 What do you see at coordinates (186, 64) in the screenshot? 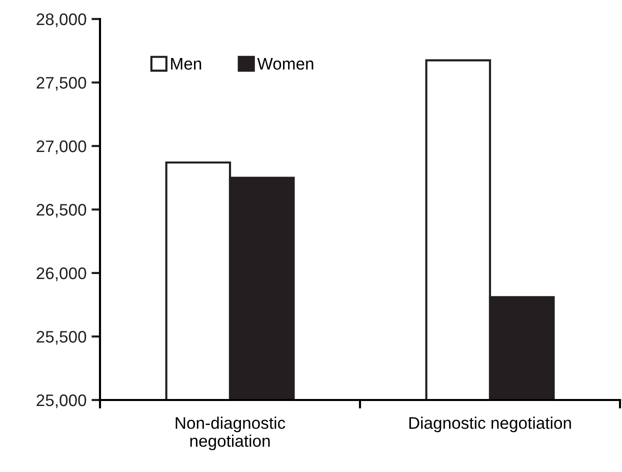
I see `legend-label: Men` at bounding box center [186, 64].